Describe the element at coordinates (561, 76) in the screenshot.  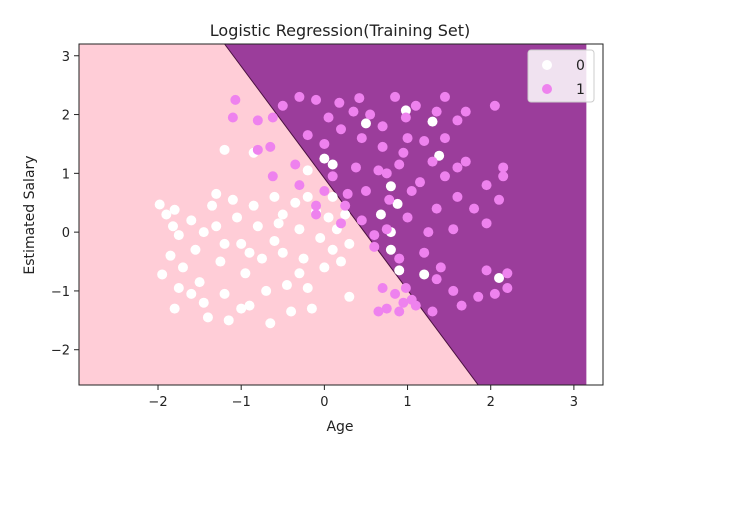
I see `legend: 01` at that location.